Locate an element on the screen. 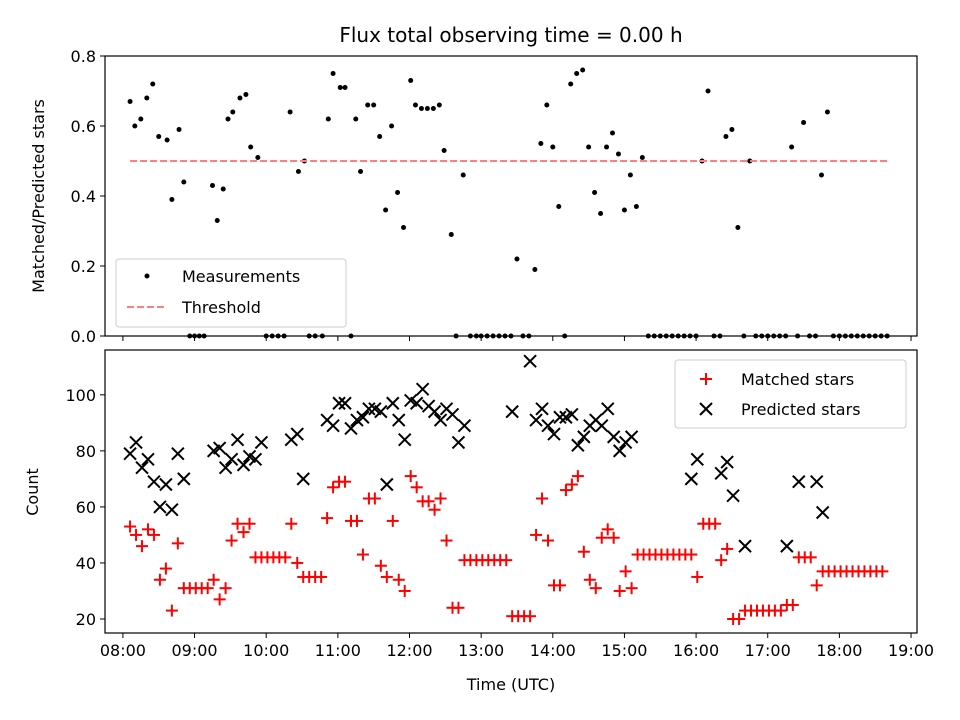  x-tick-label: 19:00 is located at coordinates (911, 650).